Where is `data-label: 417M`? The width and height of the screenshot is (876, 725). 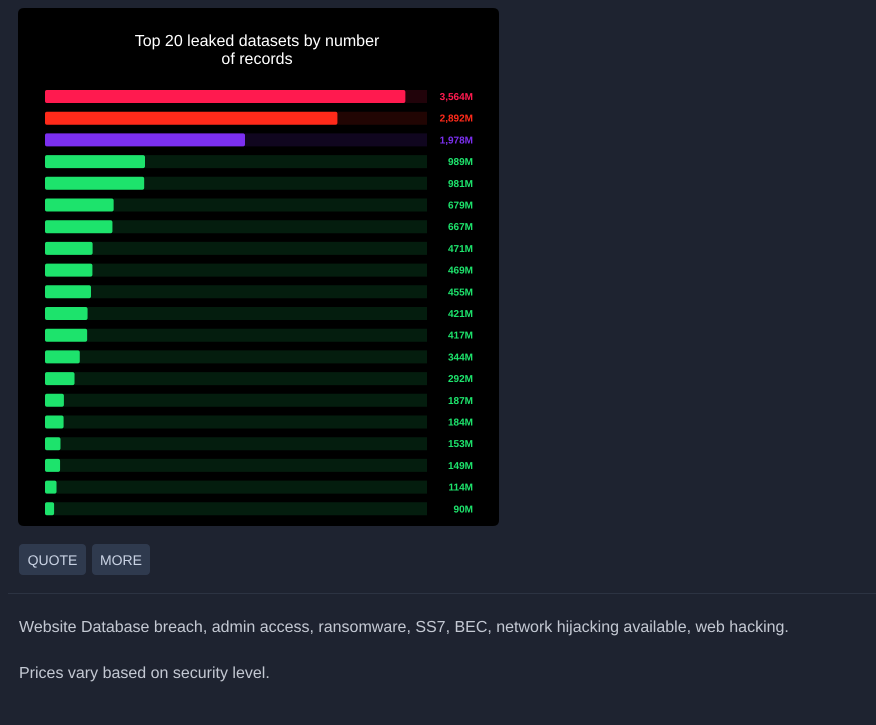
data-label: 417M is located at coordinates (460, 336).